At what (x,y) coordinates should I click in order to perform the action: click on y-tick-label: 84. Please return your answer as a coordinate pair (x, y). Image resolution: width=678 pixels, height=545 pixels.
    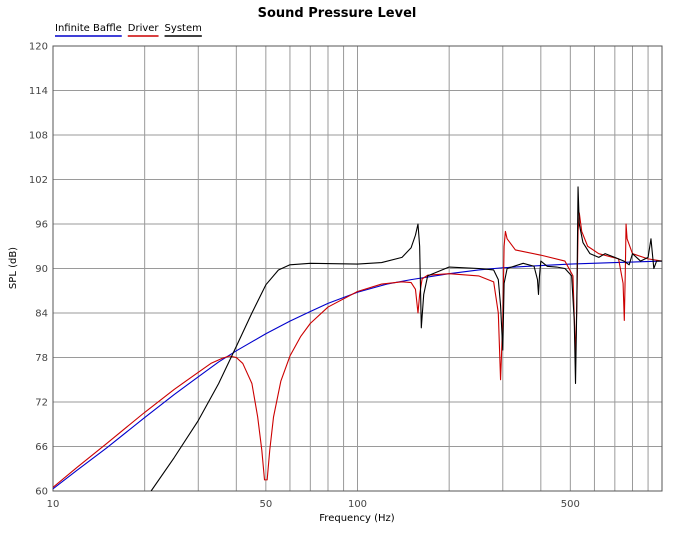
    Looking at the image, I should click on (41, 314).